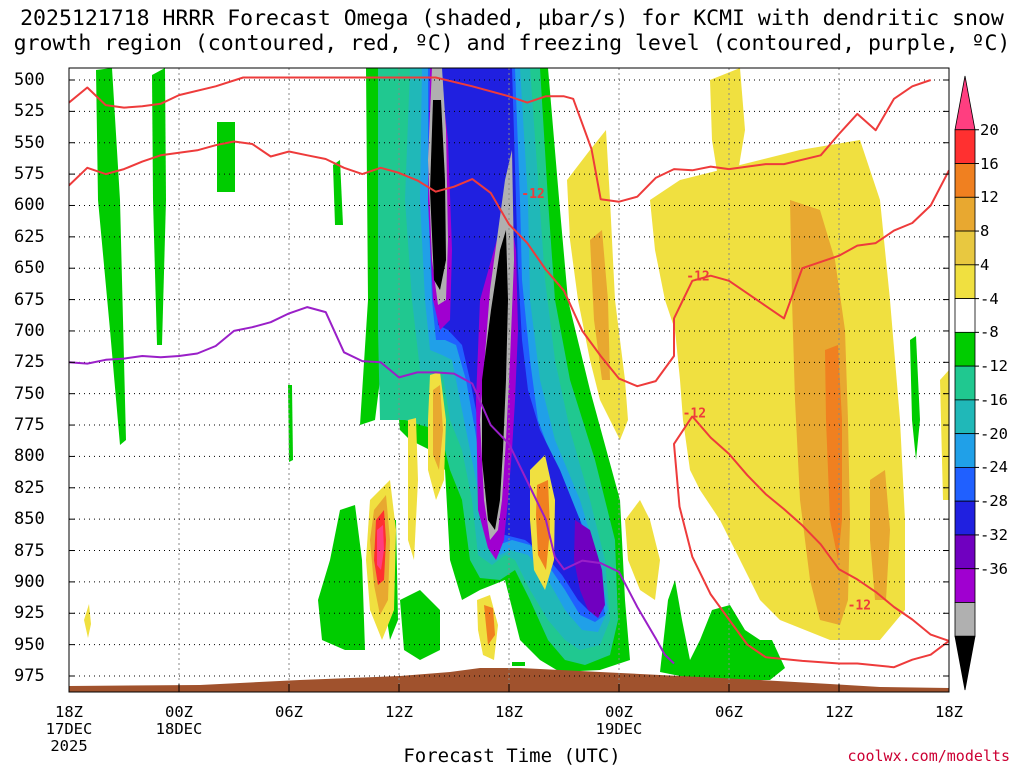 This screenshot has height=768, width=1024. I want to click on colorbar-label: 4, so click(985, 264).